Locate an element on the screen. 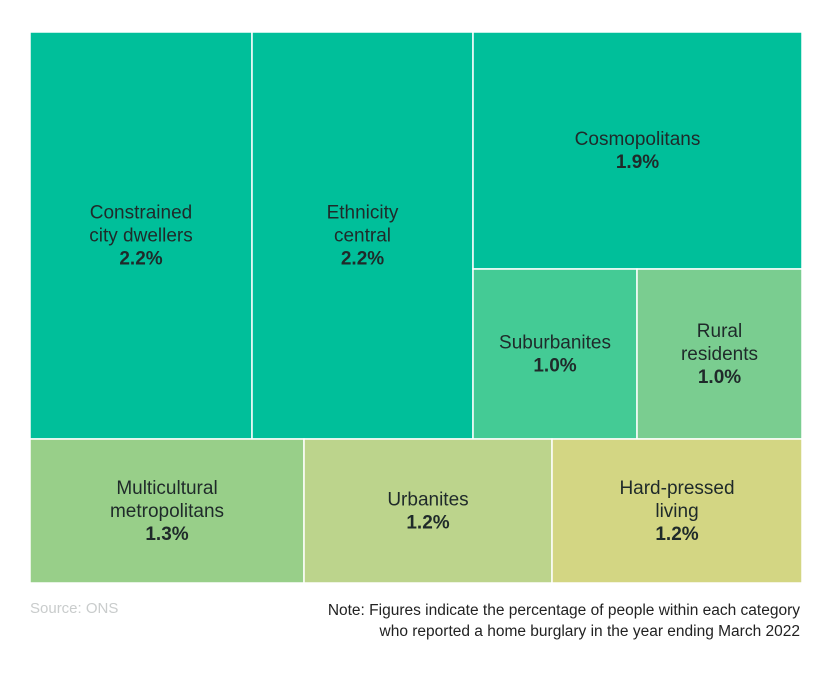 The image size is (830, 675). tile-category-label: Urbanites is located at coordinates (427, 499).